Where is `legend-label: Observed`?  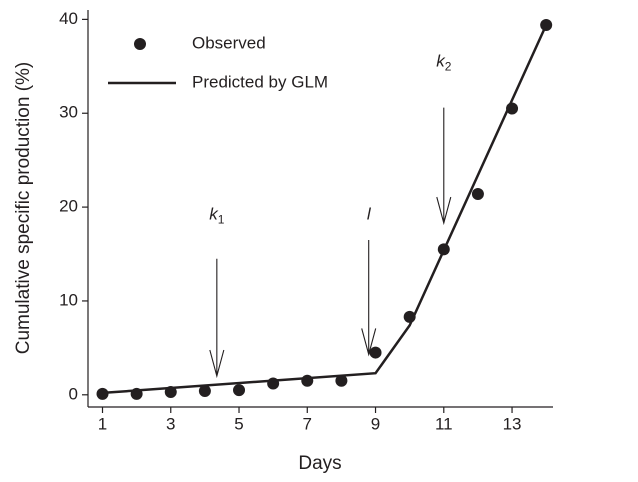
legend-label: Observed is located at coordinates (229, 42).